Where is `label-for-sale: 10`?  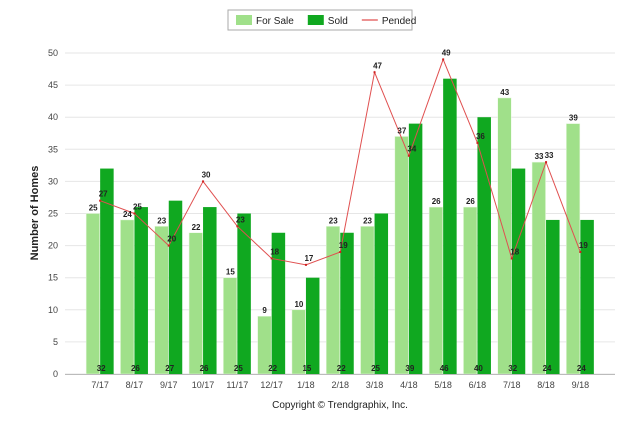
label-for-sale: 10 is located at coordinates (298, 304).